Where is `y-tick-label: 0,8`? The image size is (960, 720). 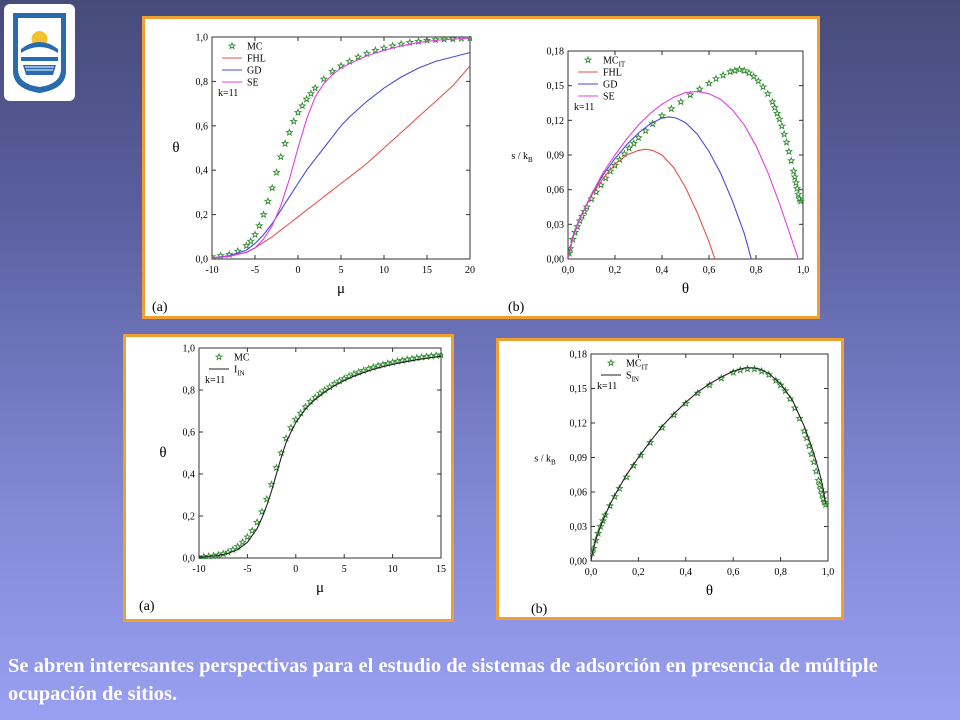 y-tick-label: 0,8 is located at coordinates (202, 82).